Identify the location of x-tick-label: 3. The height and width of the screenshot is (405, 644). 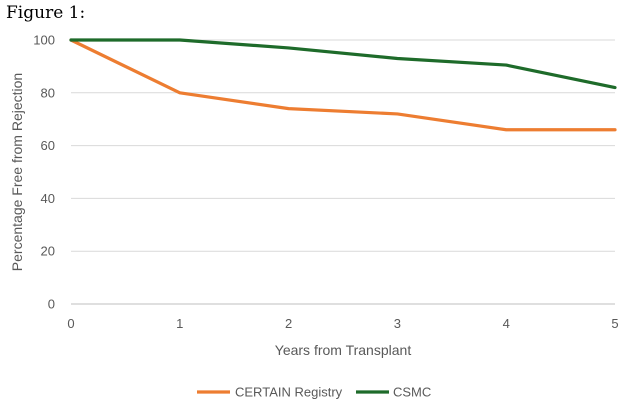
(397, 323).